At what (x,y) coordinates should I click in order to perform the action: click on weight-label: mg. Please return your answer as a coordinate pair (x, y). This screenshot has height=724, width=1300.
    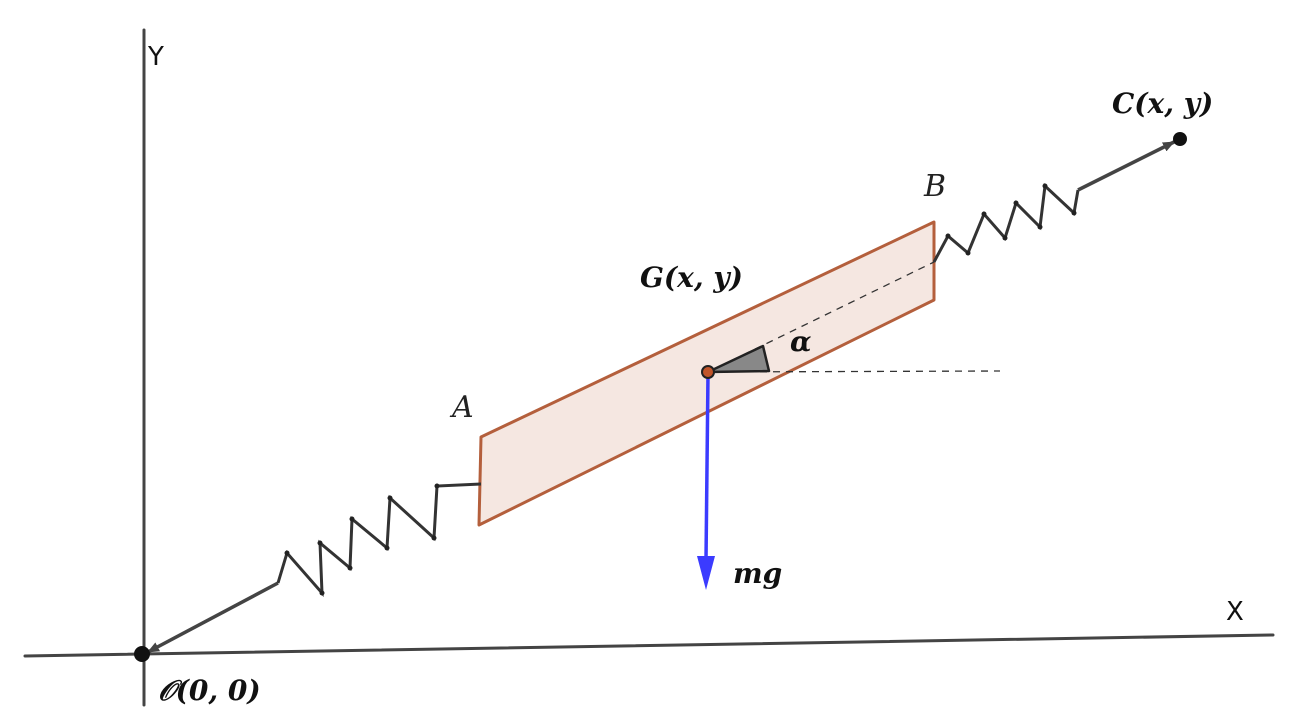
    Looking at the image, I should click on (757, 573).